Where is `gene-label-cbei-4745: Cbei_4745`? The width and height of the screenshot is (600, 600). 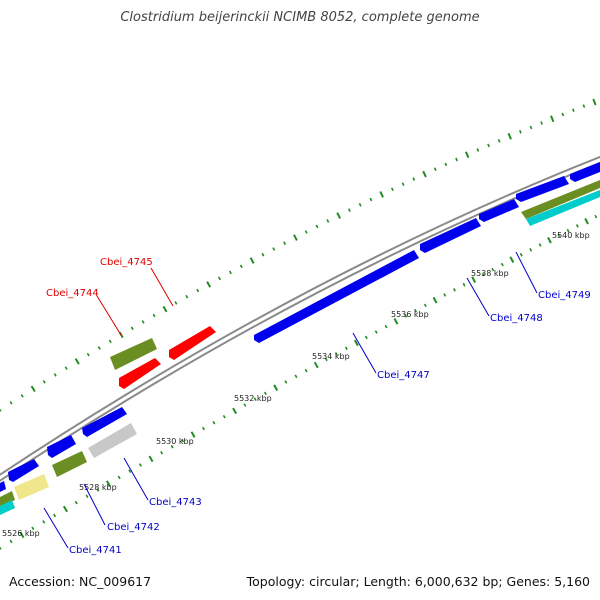 gene-label-cbei-4745: Cbei_4745 is located at coordinates (126, 262).